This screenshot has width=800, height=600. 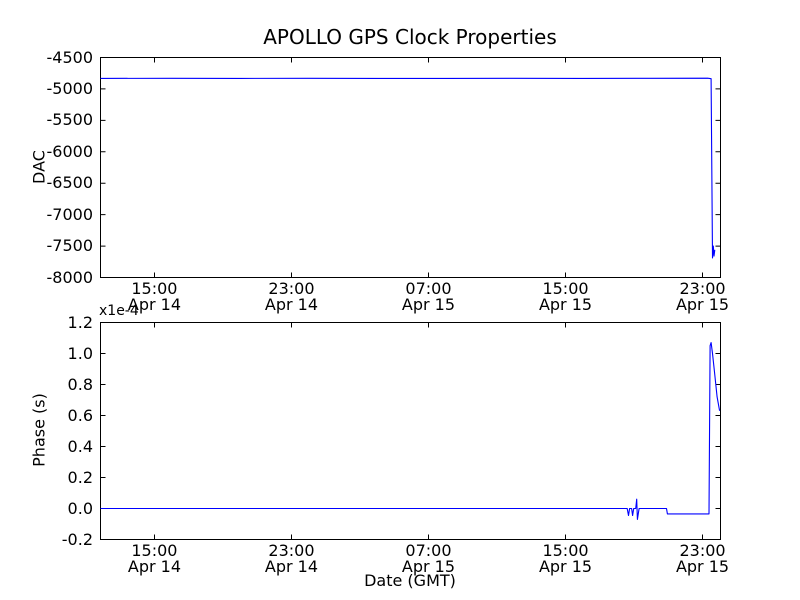 I want to click on y-tick-label: -5500, so click(x=70, y=120).